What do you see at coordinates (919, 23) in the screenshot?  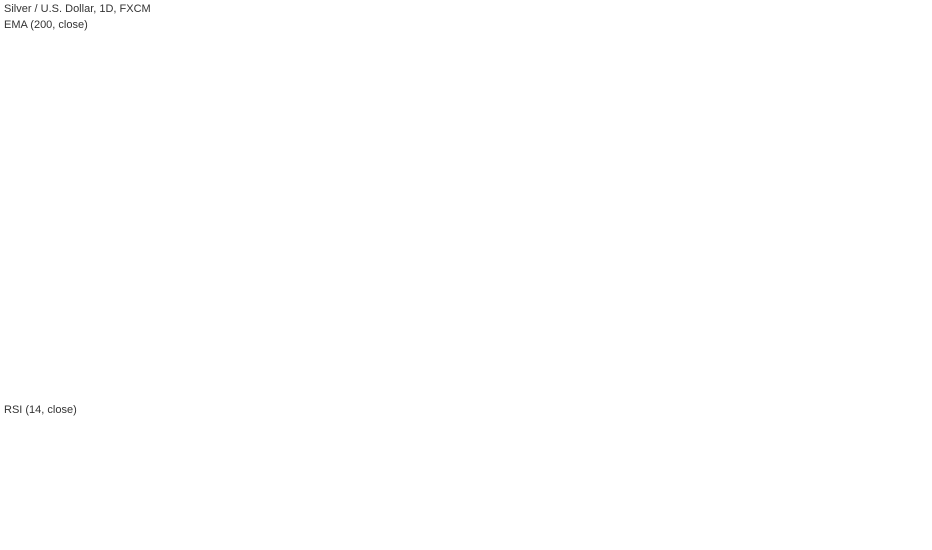 I see `y-tick-label: 19.500` at bounding box center [919, 23].